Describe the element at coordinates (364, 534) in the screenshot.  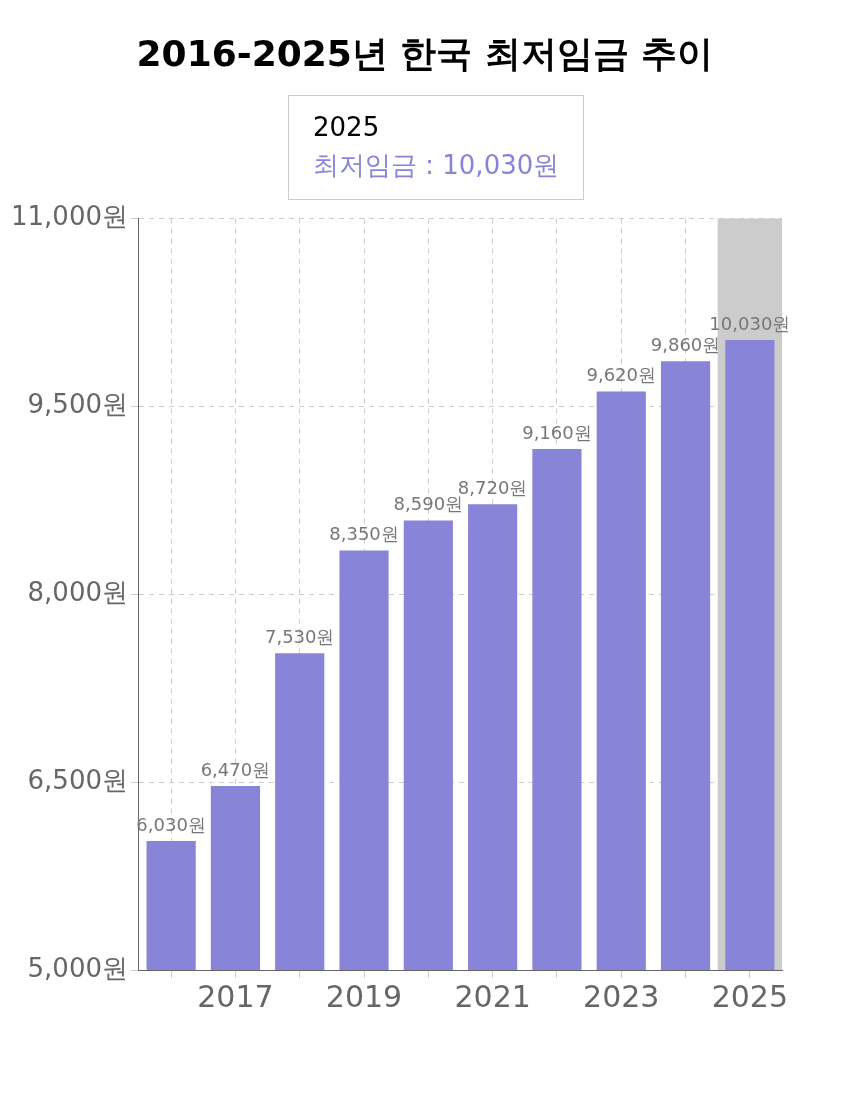
I see `data-label: 8,350원` at that location.